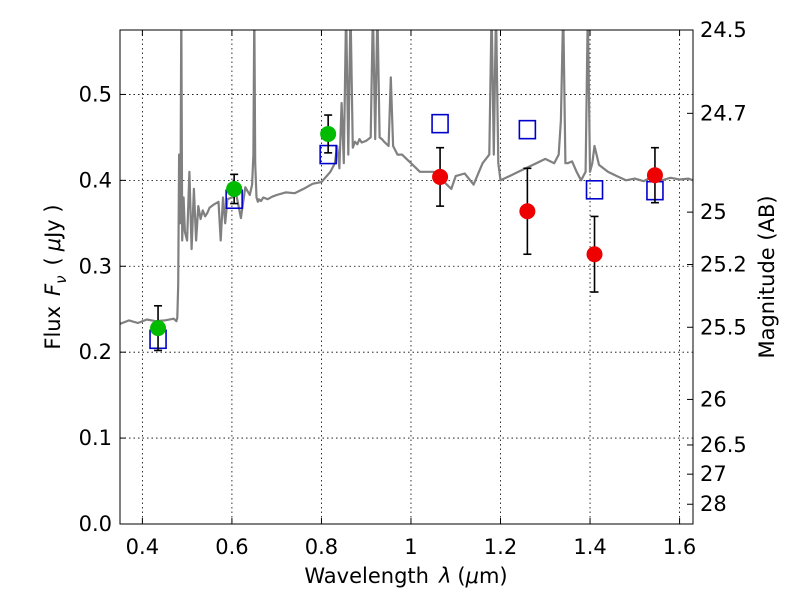  What do you see at coordinates (723, 327) in the screenshot?
I see `y2-tick-label: 25.5` at bounding box center [723, 327].